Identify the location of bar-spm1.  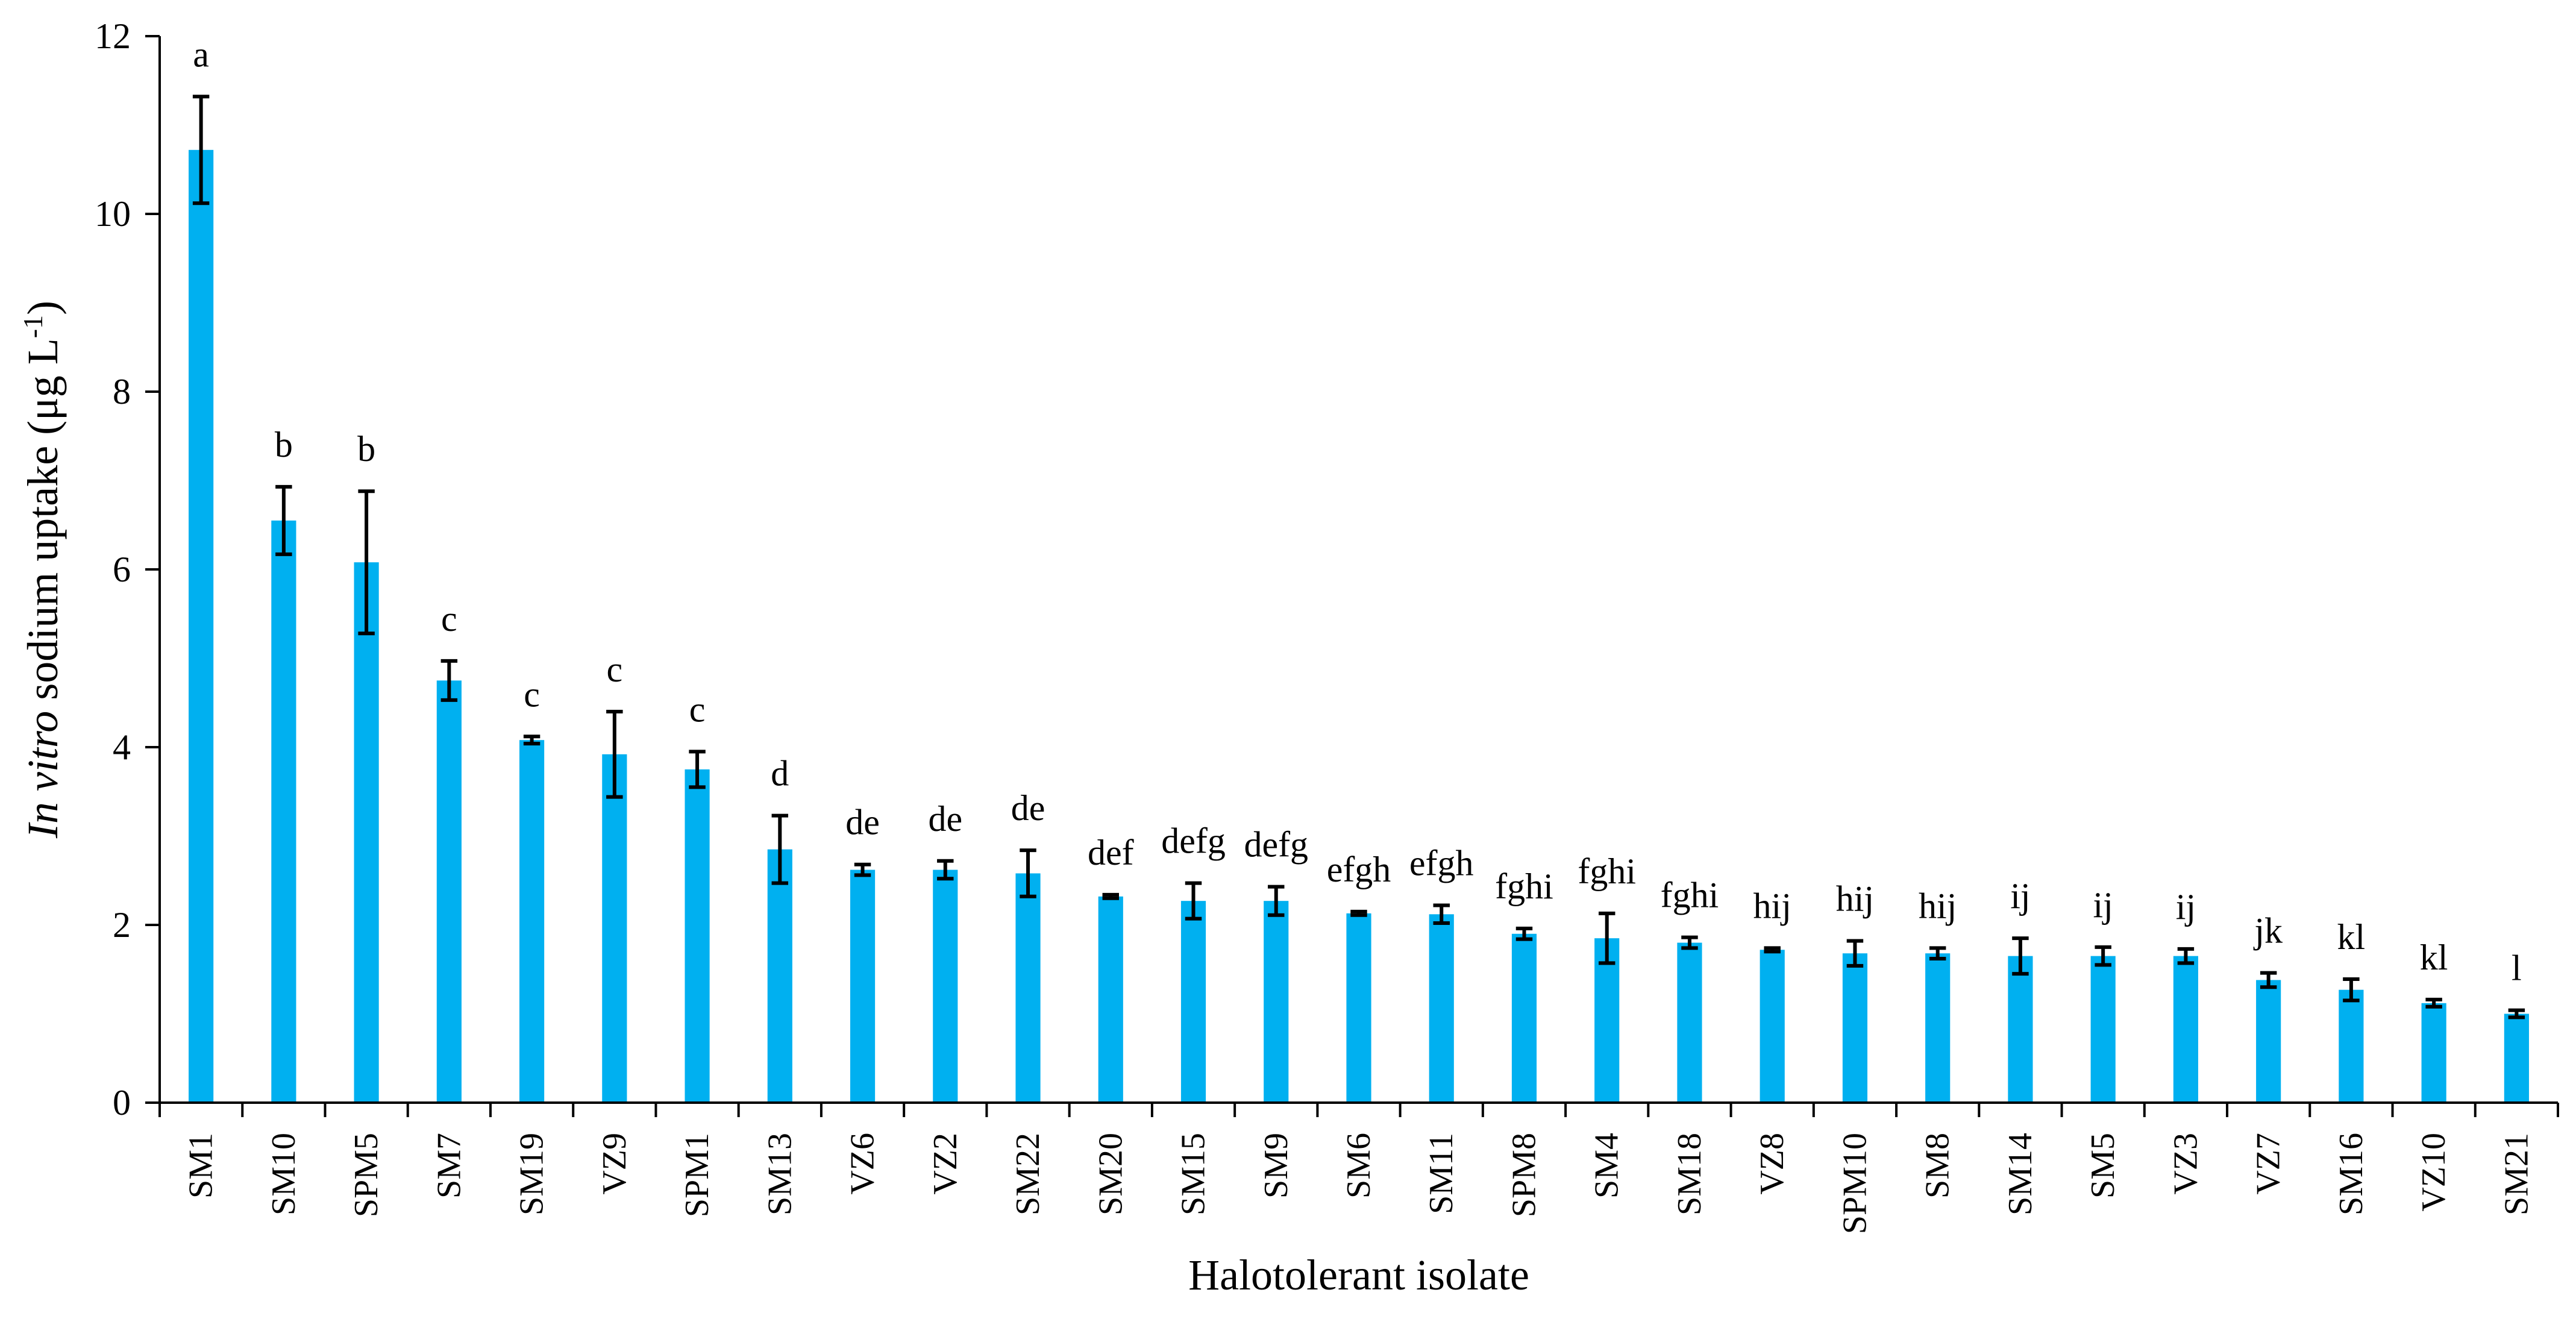
(697, 936).